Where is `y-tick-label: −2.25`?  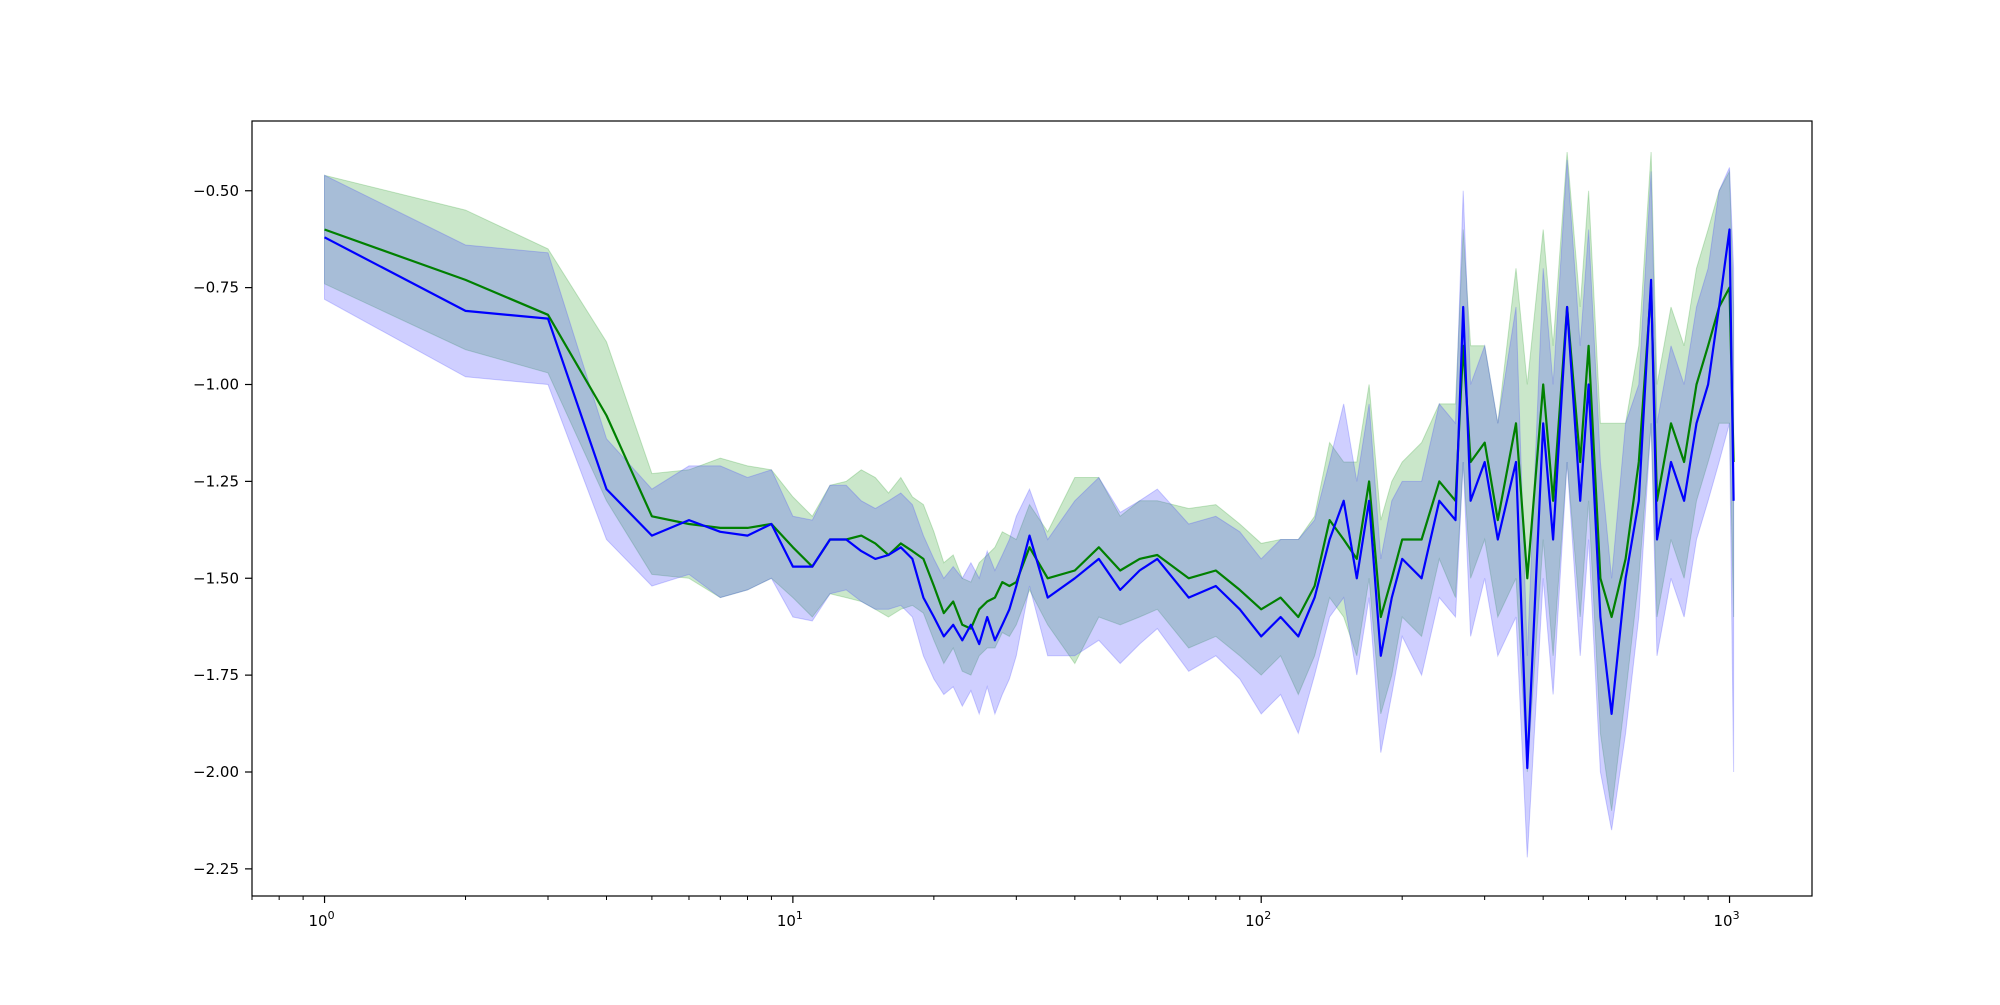
y-tick-label: −2.25 is located at coordinates (216, 869).